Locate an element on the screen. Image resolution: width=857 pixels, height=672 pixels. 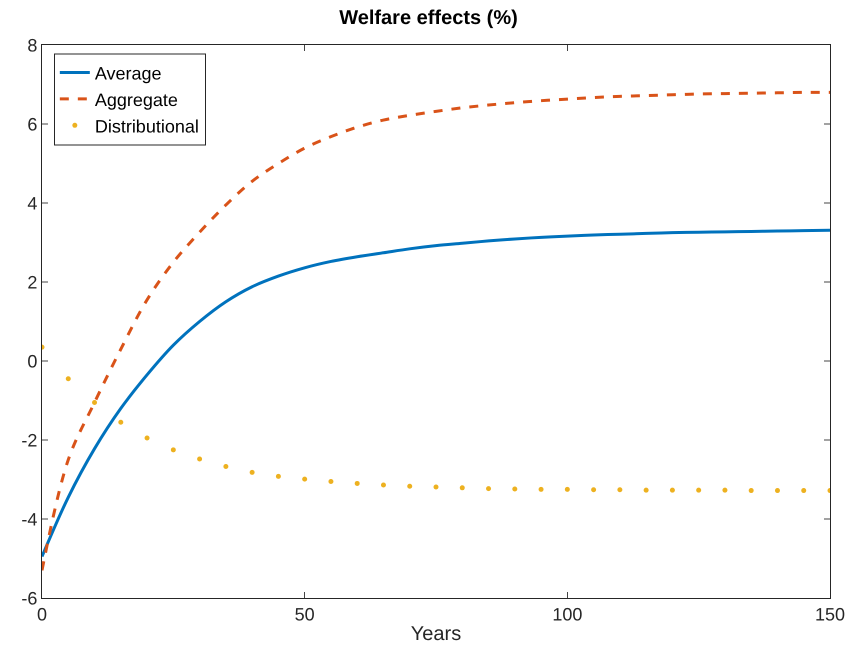
legend-label: Average is located at coordinates (128, 74).